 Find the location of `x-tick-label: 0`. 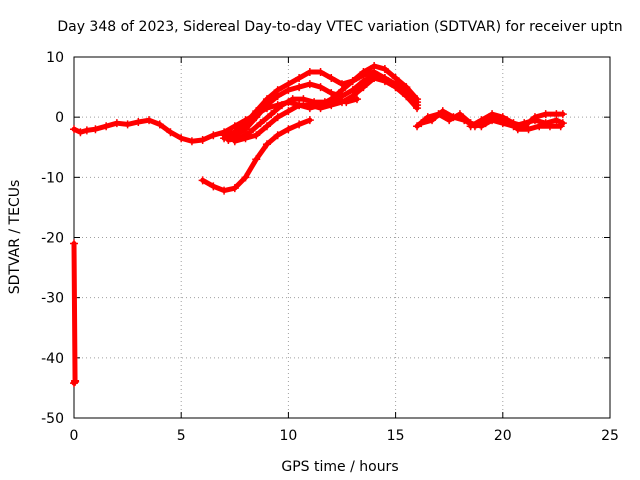

x-tick-label: 0 is located at coordinates (74, 436).